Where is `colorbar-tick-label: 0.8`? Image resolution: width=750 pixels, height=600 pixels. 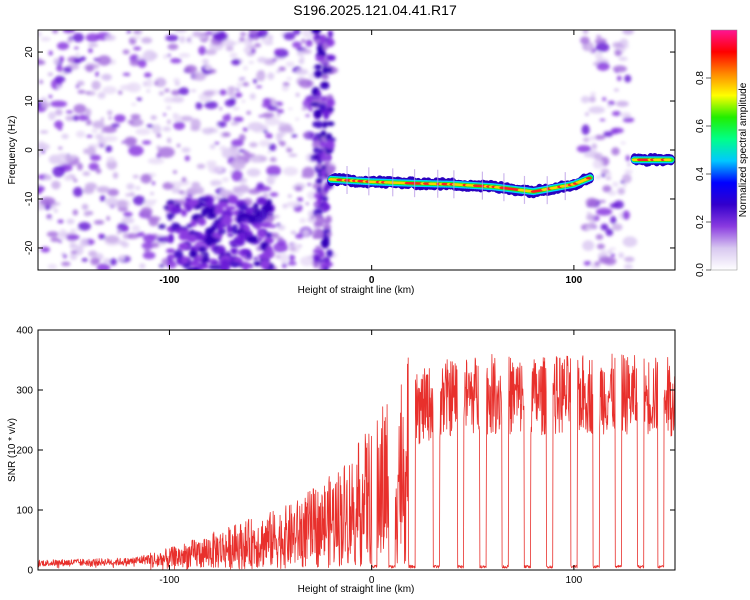 colorbar-tick-label: 0.8 is located at coordinates (700, 78).